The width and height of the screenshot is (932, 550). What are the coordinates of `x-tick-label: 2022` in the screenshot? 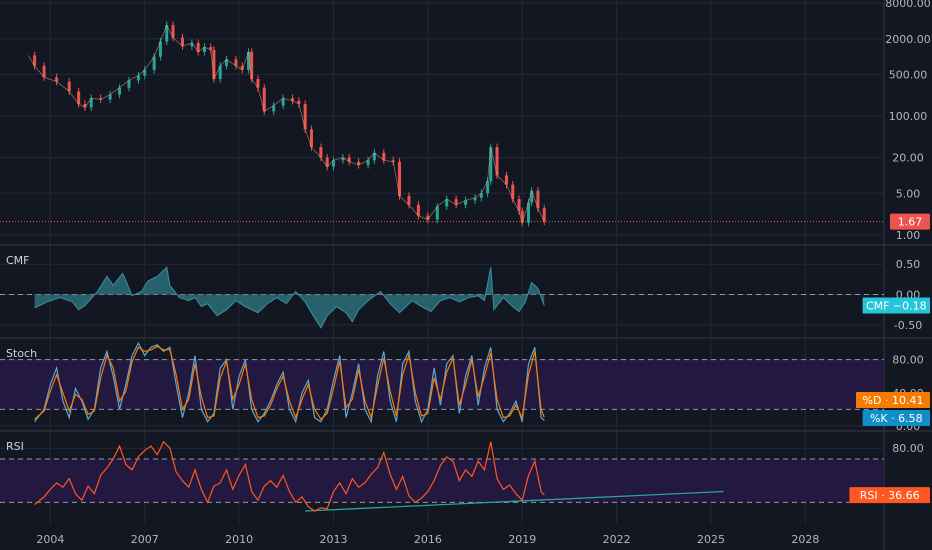 It's located at (617, 539).